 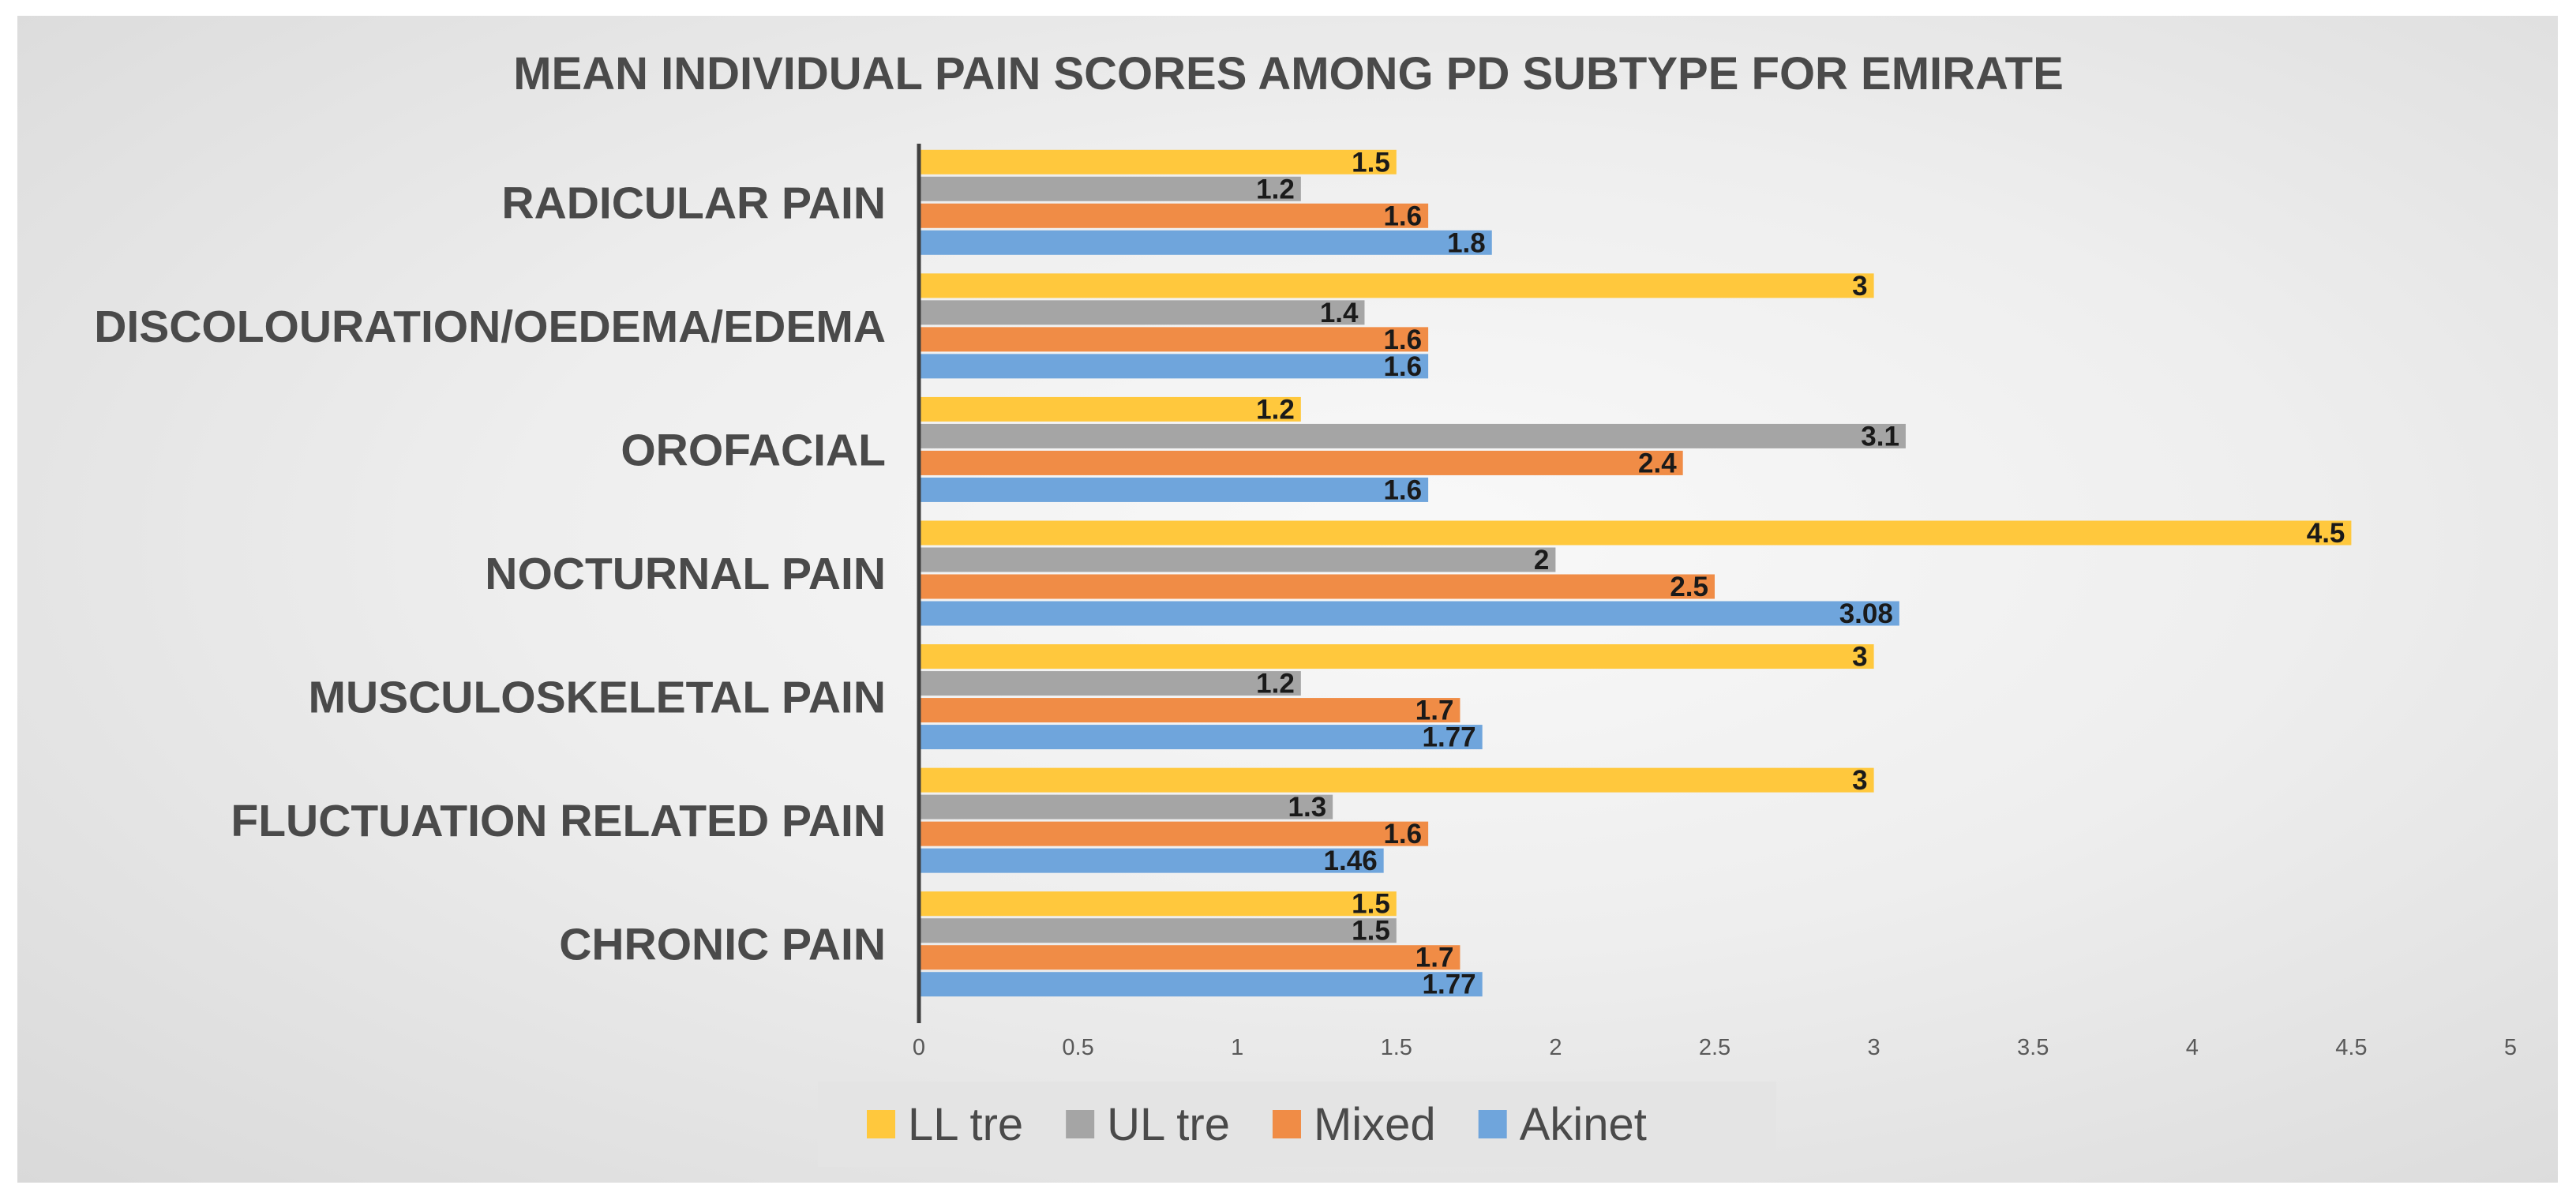 What do you see at coordinates (558, 821) in the screenshot?
I see `category-label: FLUCTUATION RELATED PAIN` at bounding box center [558, 821].